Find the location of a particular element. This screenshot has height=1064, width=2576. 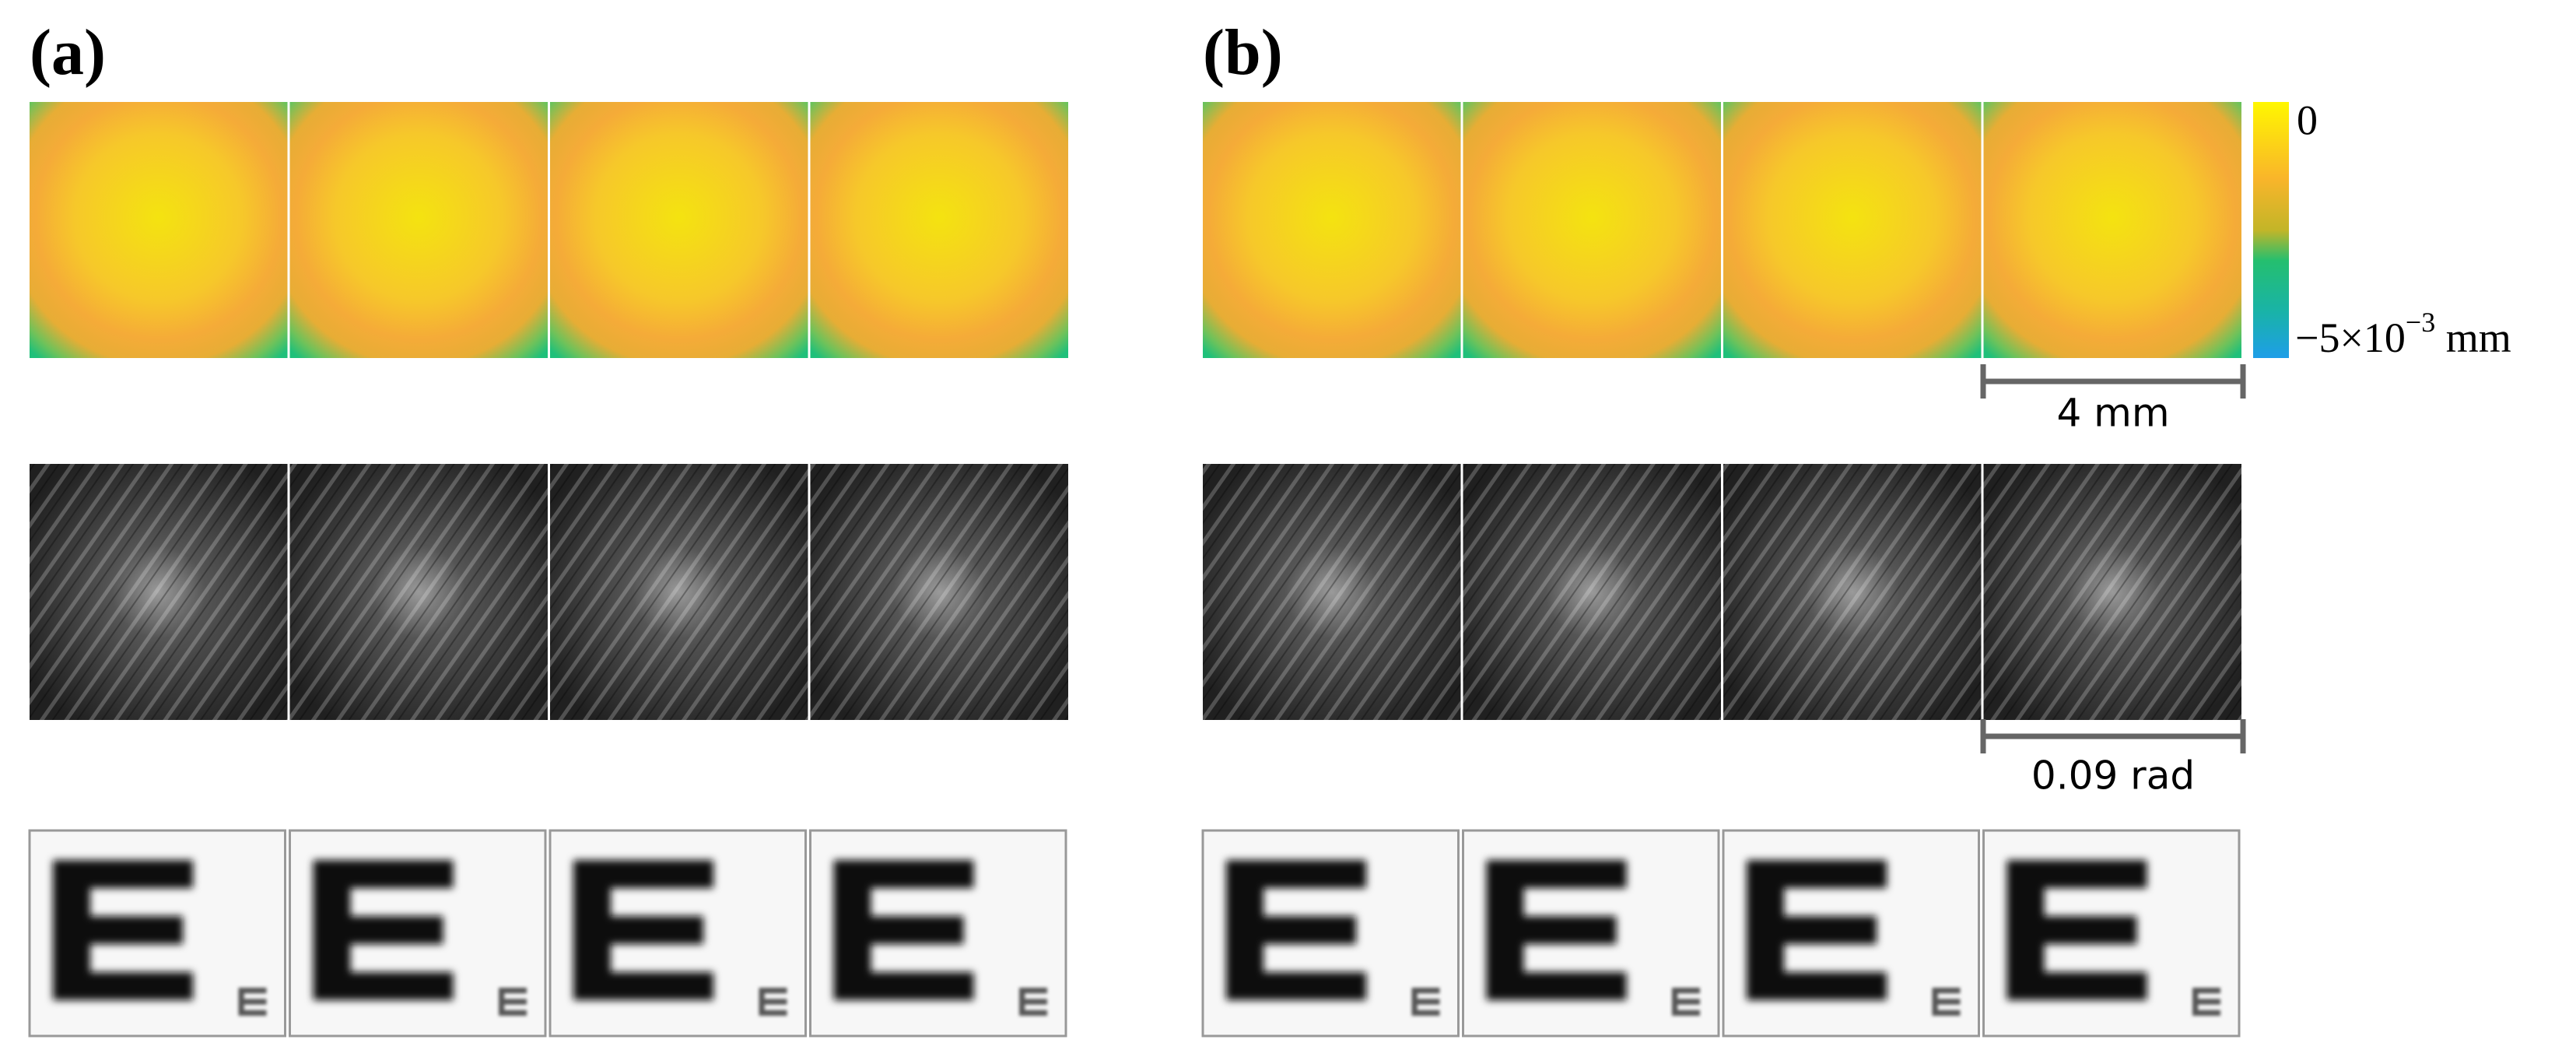

scale-bar is located at coordinates (2113, 558).